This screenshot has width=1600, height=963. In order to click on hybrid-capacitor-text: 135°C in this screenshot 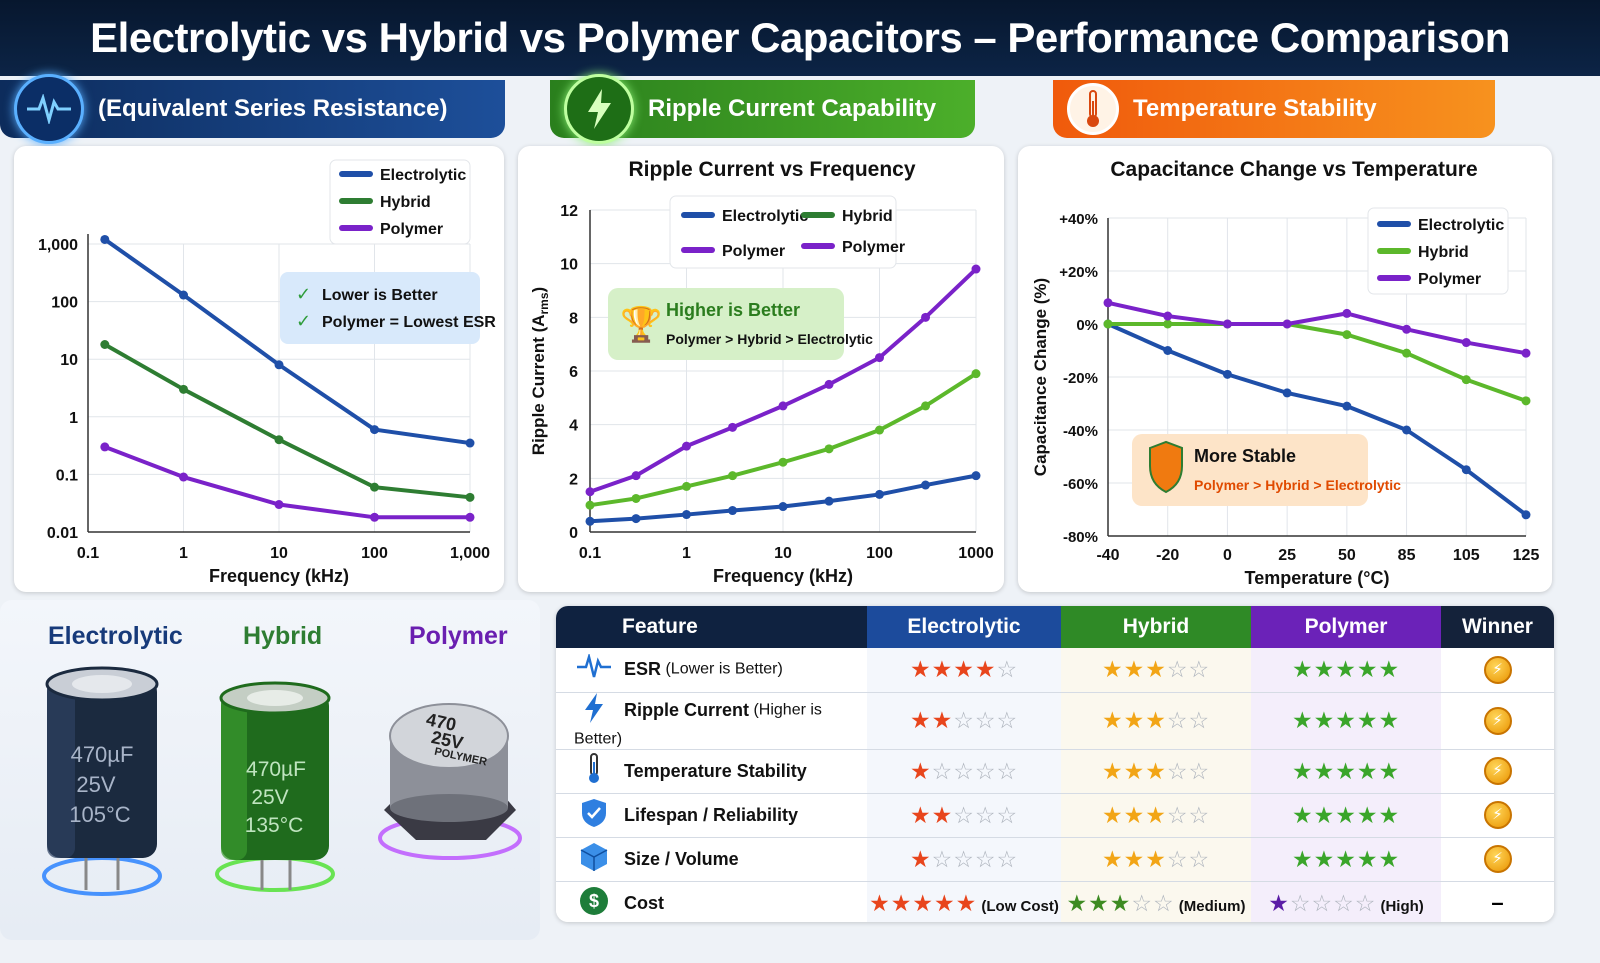, I will do `click(274, 825)`.